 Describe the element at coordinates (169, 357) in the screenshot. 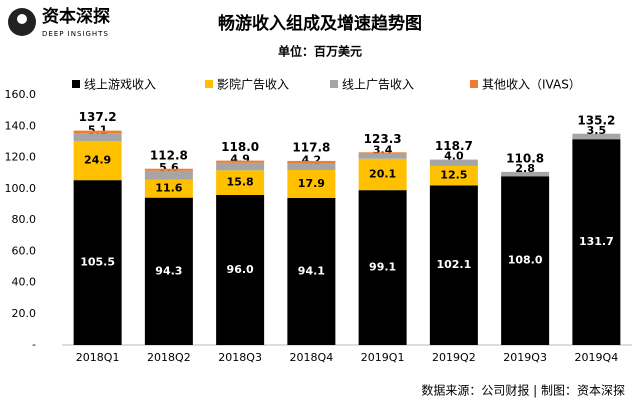

I see `x-tick-label: 2018Q2` at that location.